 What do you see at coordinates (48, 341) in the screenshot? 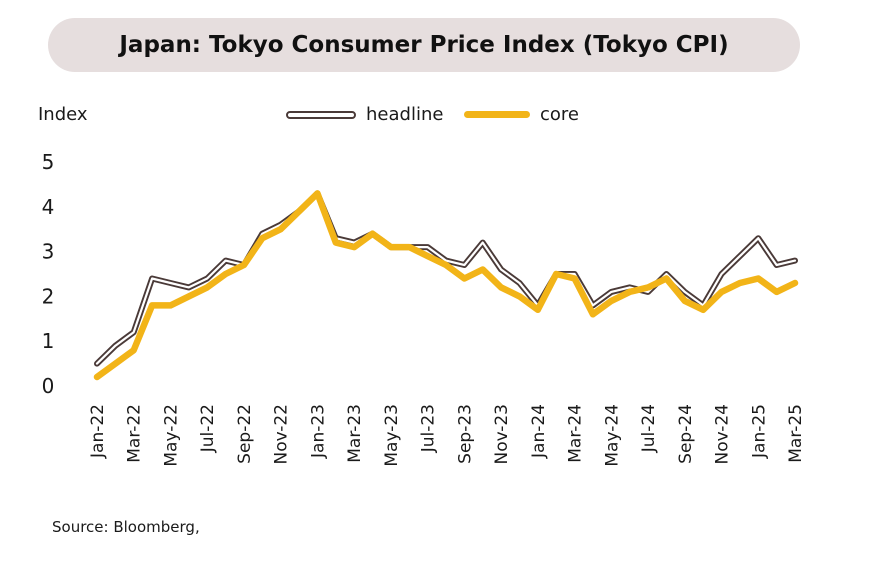
I see `y-tick-label: 1` at bounding box center [48, 341].